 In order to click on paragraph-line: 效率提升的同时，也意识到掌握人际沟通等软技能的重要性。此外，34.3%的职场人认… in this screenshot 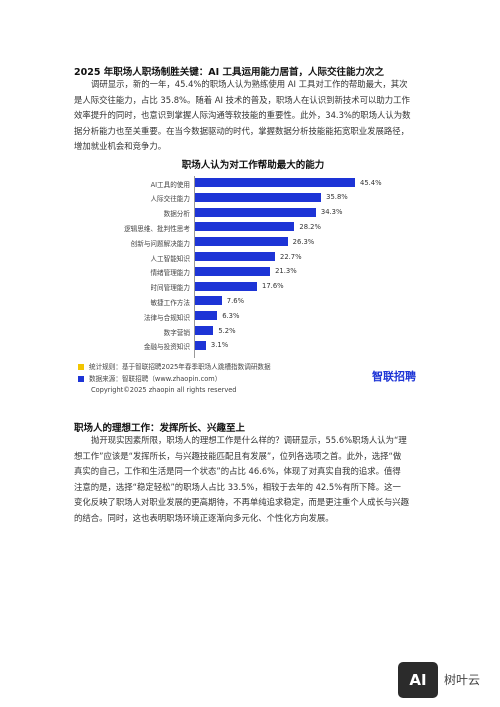, I will do `click(242, 115)`.